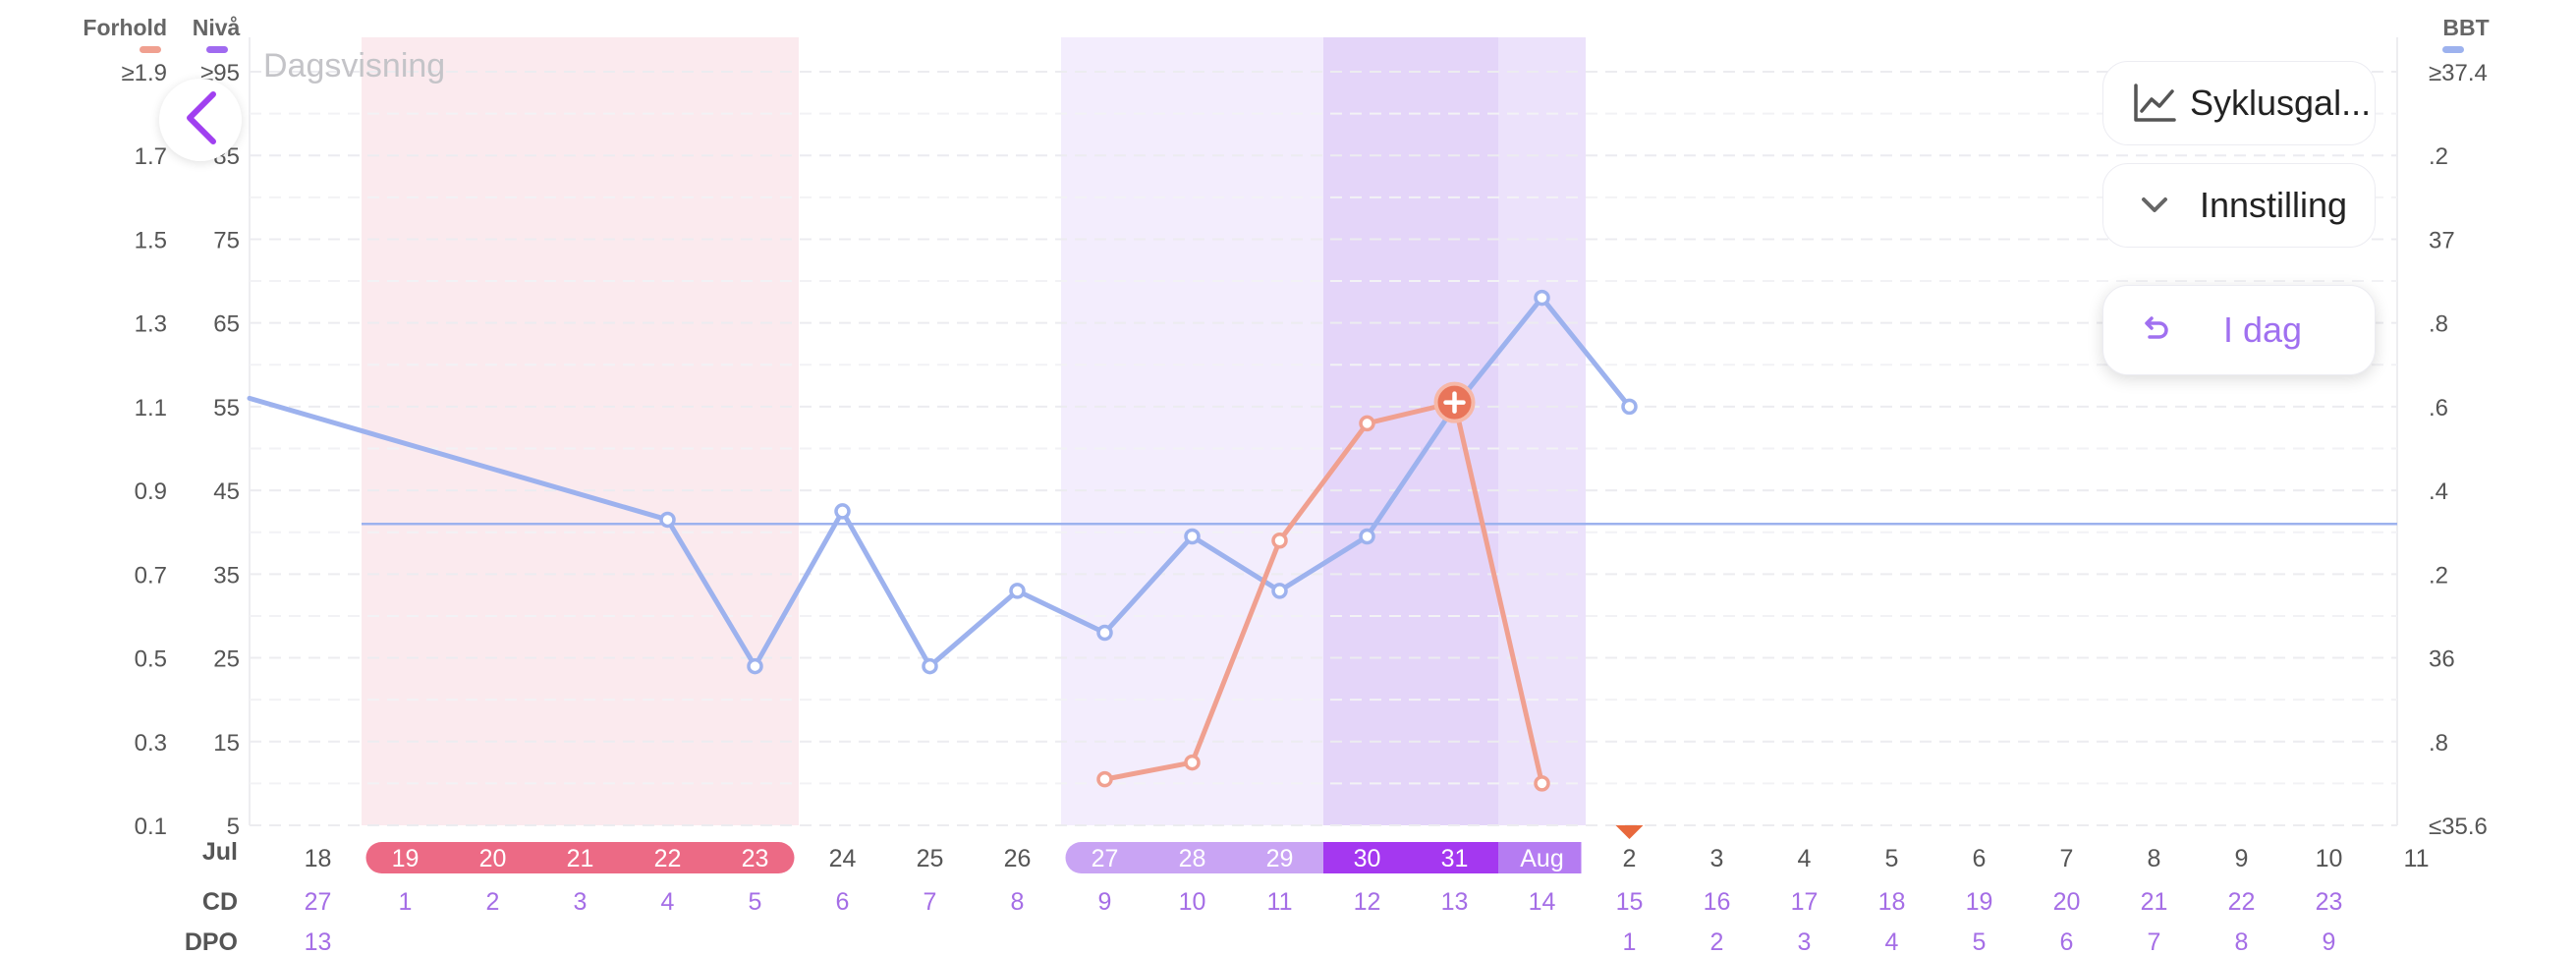 This screenshot has height=955, width=2576. What do you see at coordinates (1280, 902) in the screenshot?
I see `cd-label: 11` at bounding box center [1280, 902].